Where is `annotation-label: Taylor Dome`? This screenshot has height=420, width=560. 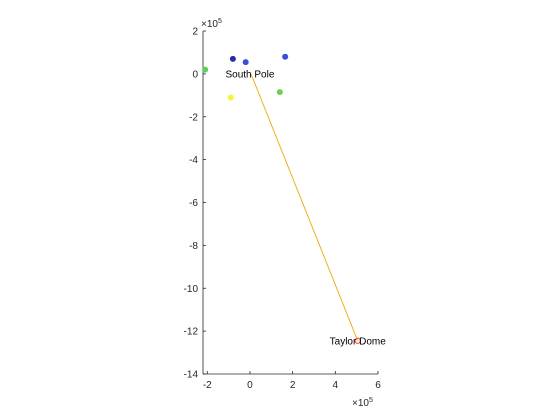
annotation-label: Taylor Dome is located at coordinates (358, 341).